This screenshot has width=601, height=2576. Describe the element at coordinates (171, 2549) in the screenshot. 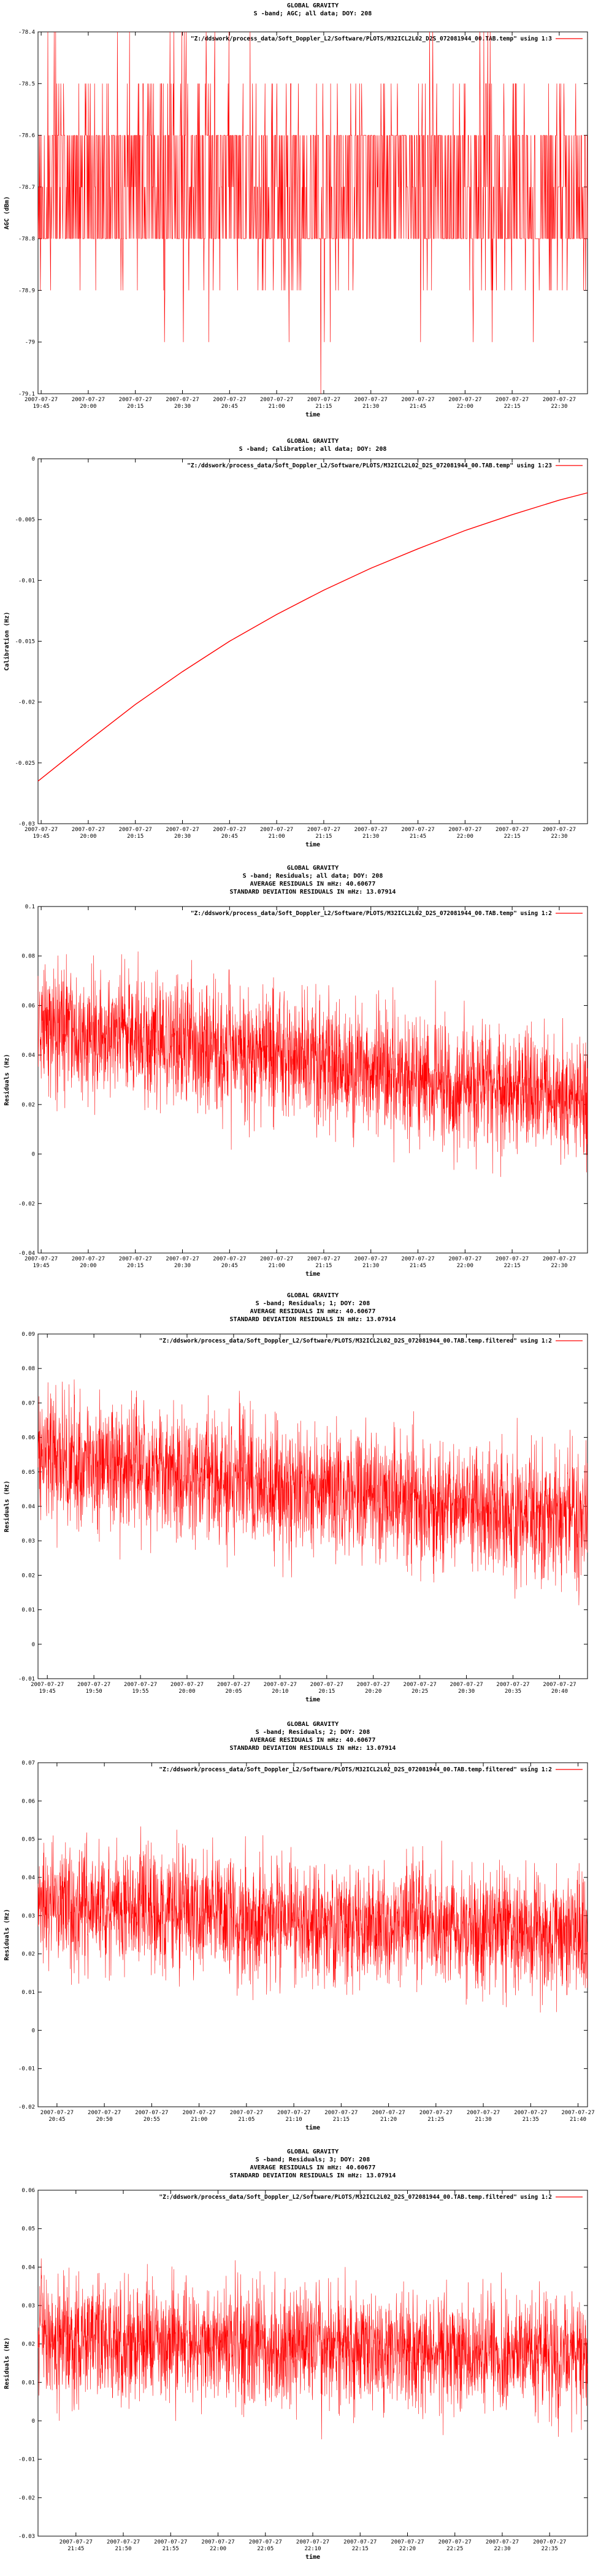

I see `x-tick-label: 21:55` at that location.